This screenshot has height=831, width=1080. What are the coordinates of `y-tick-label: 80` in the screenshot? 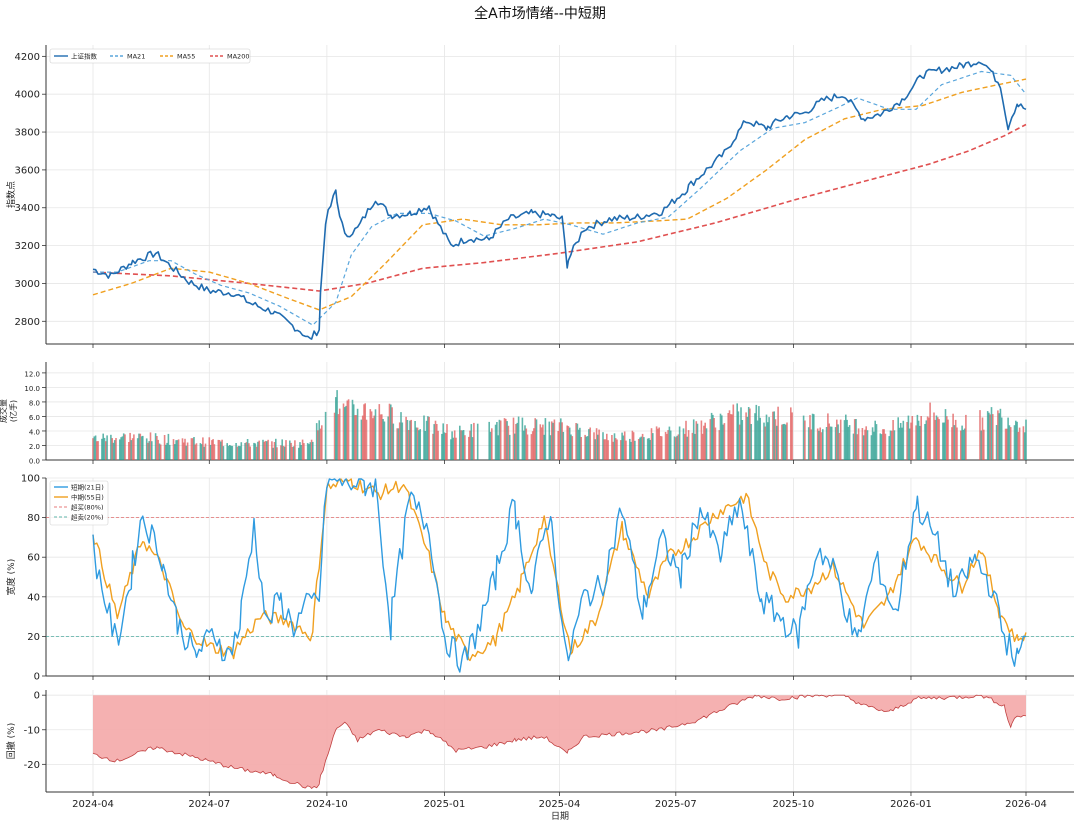 It's located at (33, 518).